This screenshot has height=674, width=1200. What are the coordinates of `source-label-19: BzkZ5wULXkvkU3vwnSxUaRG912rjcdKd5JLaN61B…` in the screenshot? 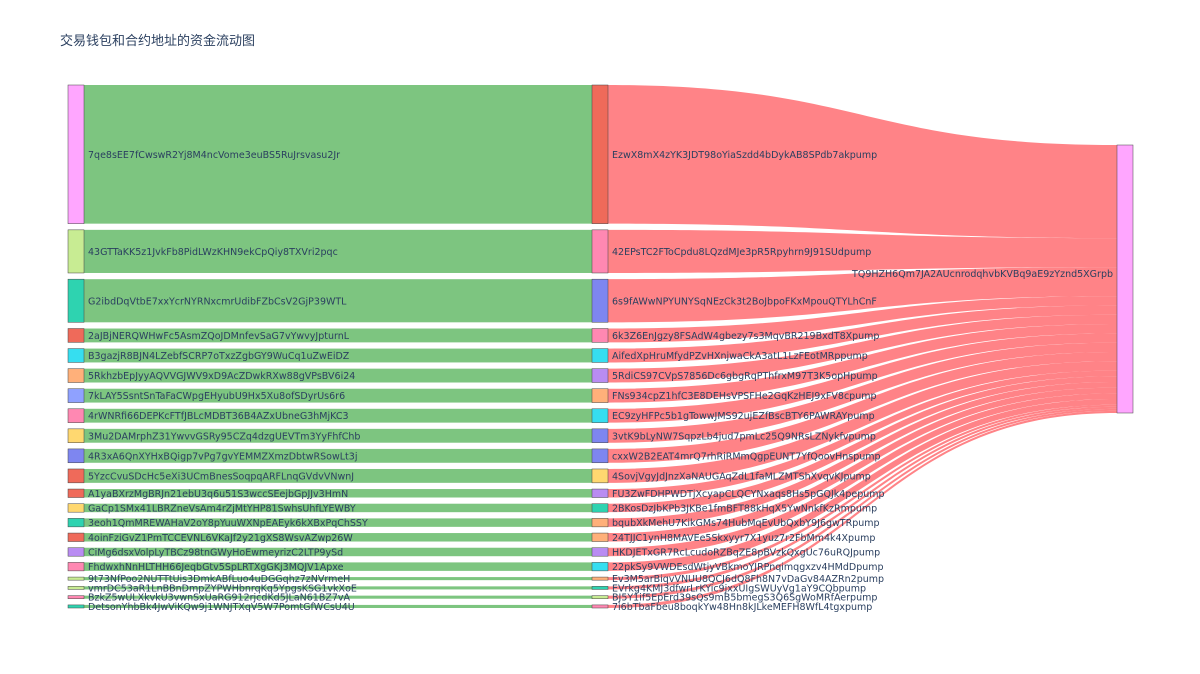 It's located at (219, 598).